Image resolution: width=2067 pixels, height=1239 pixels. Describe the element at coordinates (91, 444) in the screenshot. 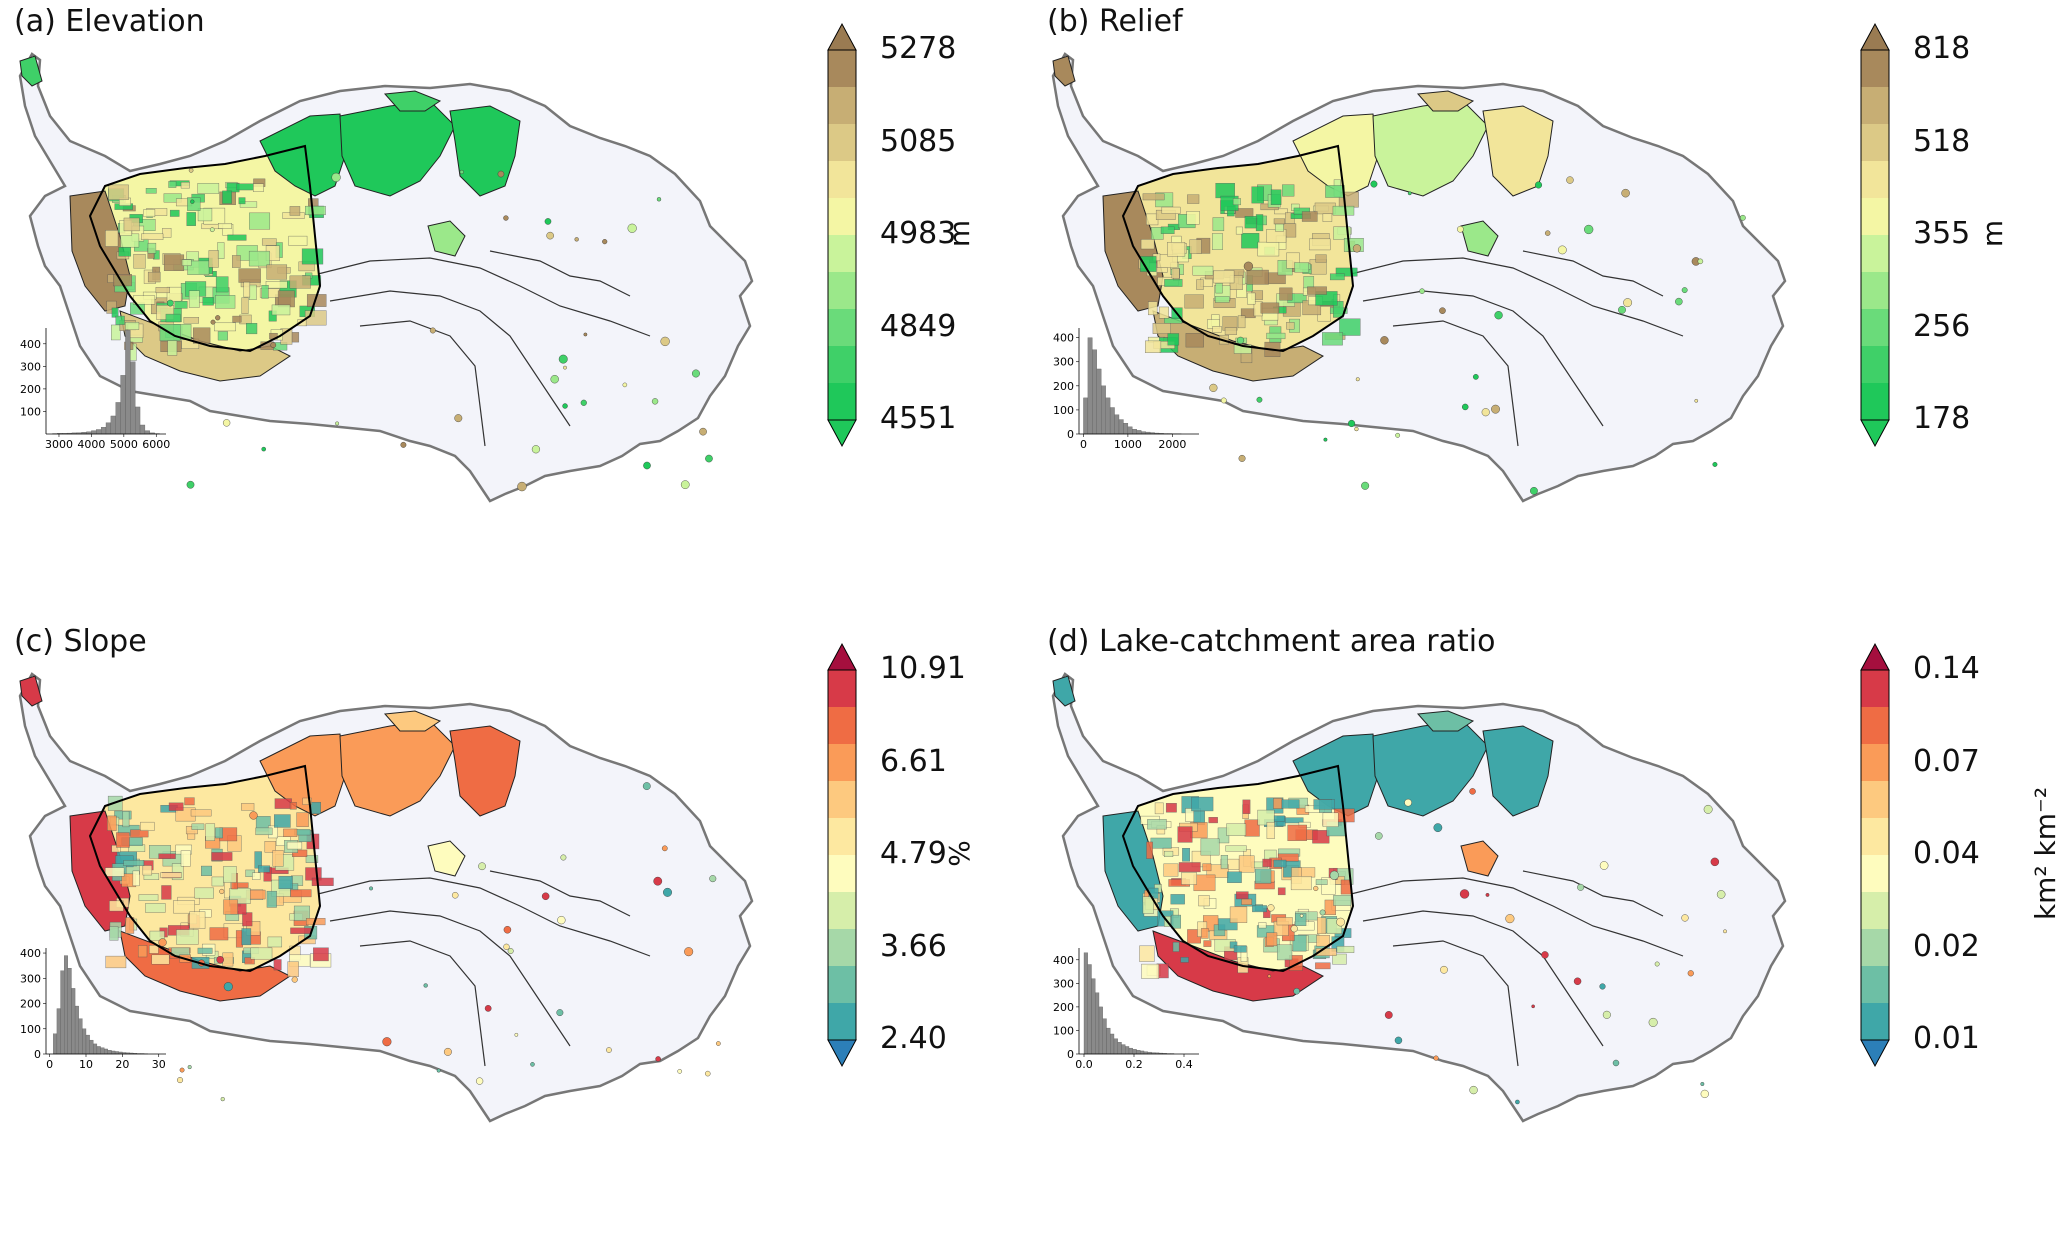

I see `hist-x-tick-label: 4000` at that location.